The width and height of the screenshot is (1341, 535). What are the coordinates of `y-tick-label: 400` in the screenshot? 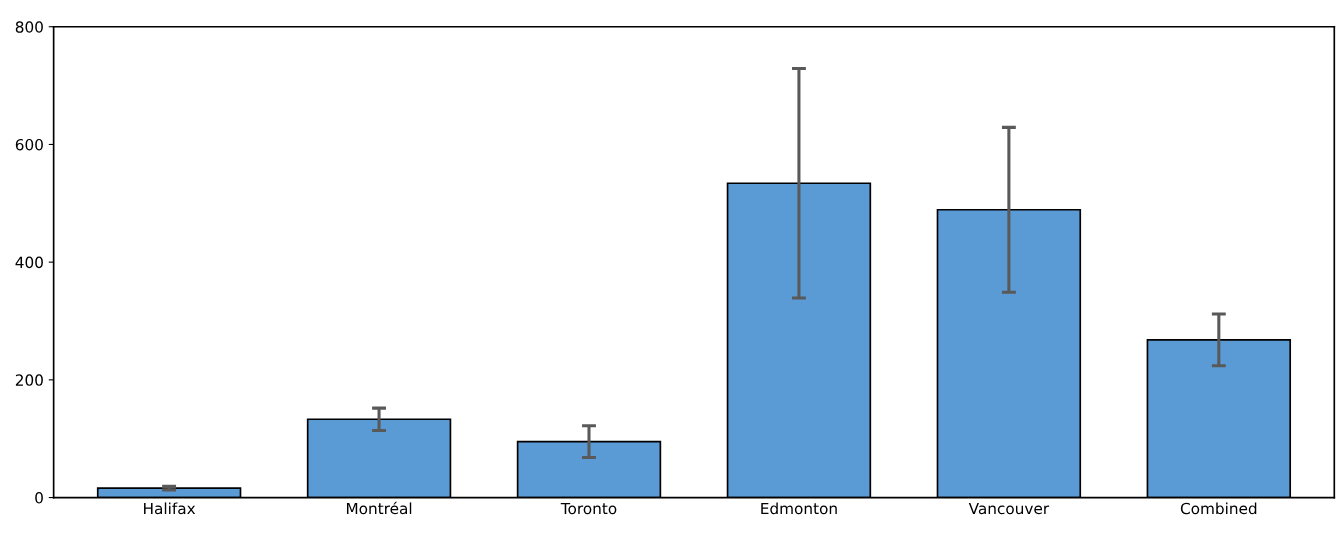 It's located at (29, 262).